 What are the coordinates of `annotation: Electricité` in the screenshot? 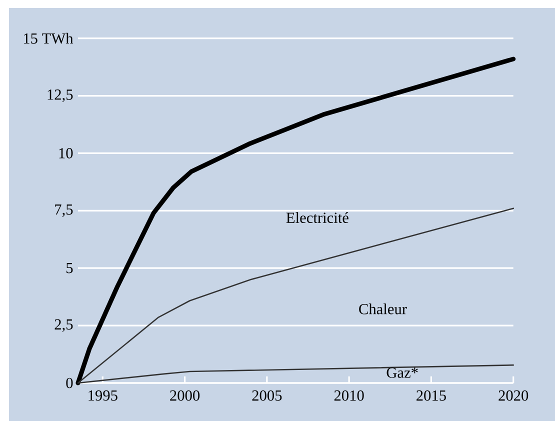 It's located at (317, 217).